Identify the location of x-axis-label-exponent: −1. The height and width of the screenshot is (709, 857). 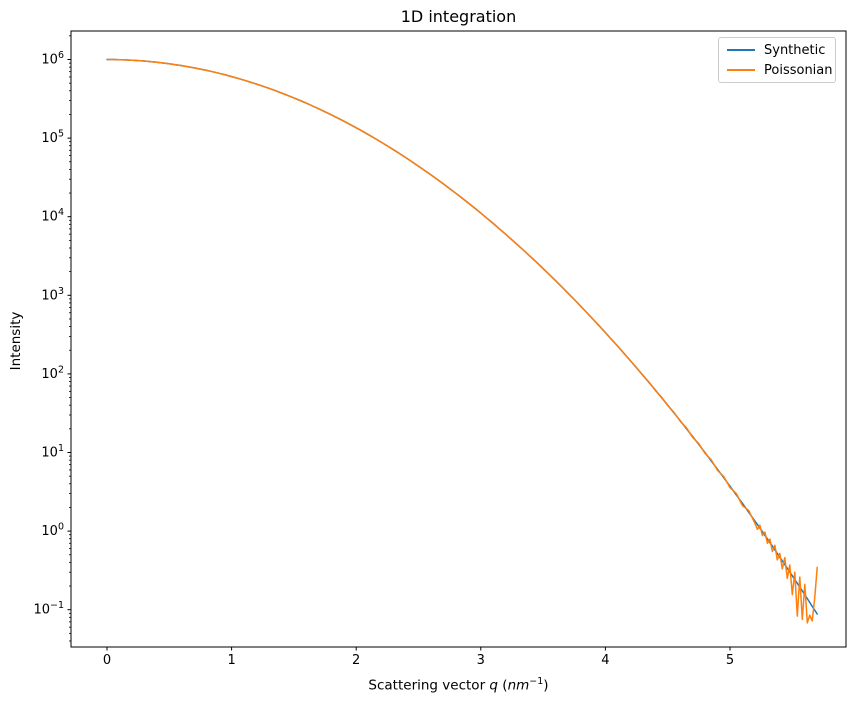
(536, 681).